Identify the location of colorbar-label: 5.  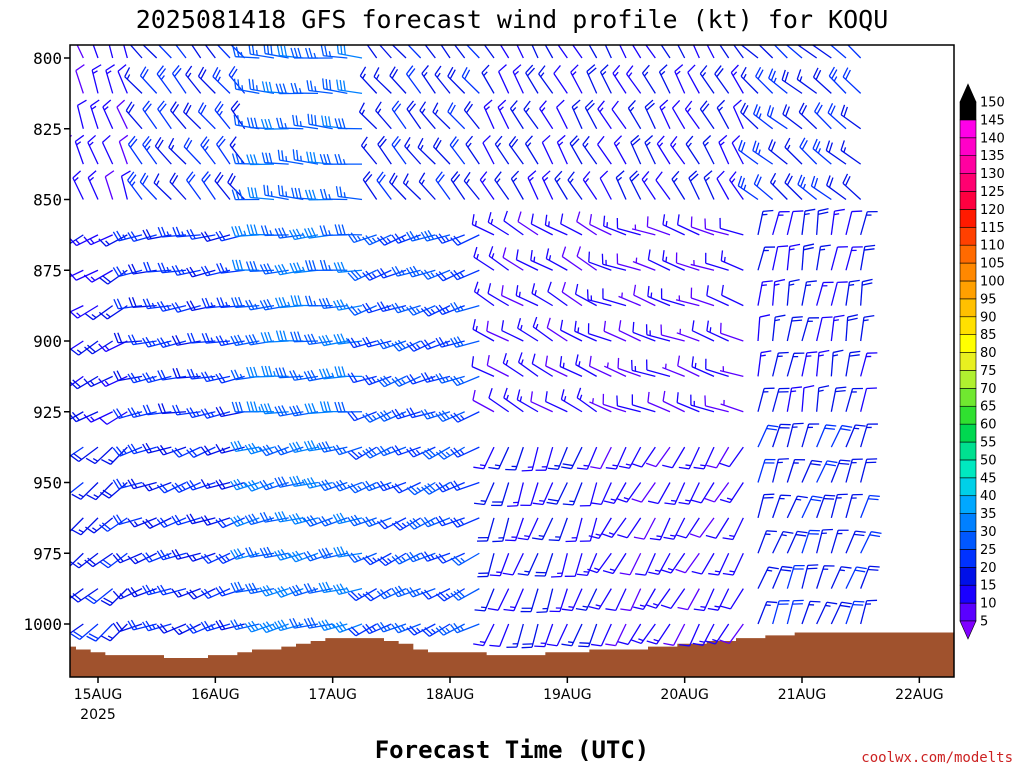
(984, 622).